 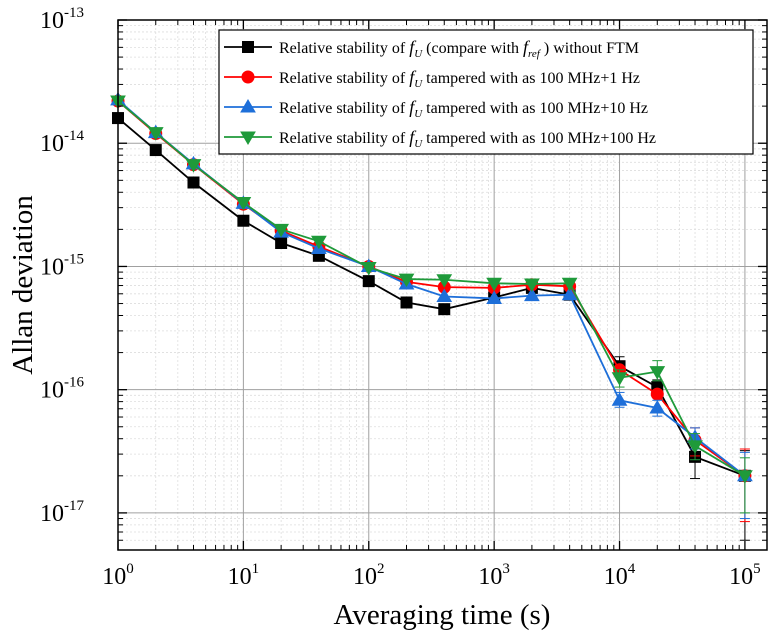 I want to click on x-tick-label: 10³, so click(x=494, y=575).